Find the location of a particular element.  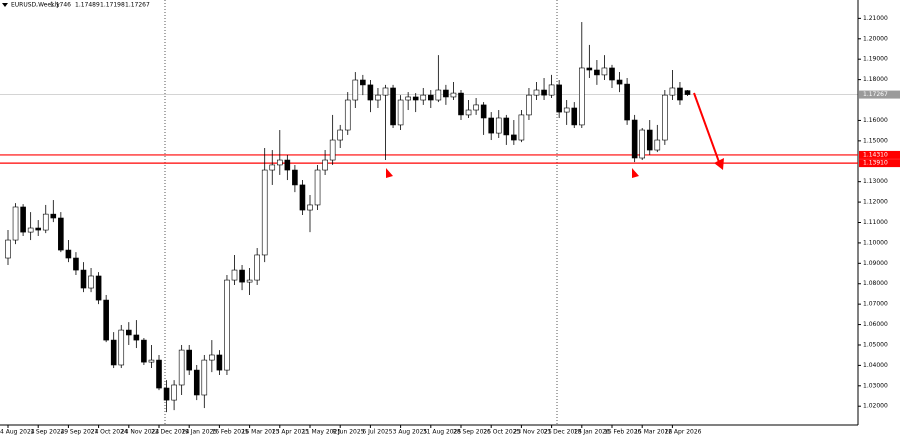

y-tick-label: 1.11000 is located at coordinates (875, 222).